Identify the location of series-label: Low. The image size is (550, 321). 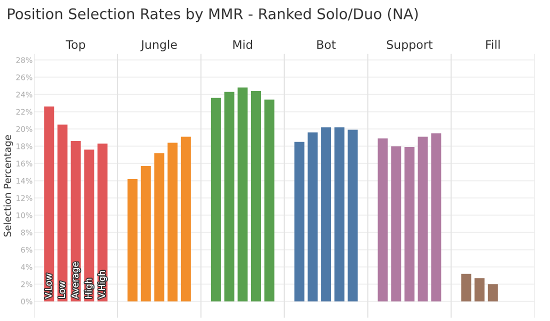
(62, 289).